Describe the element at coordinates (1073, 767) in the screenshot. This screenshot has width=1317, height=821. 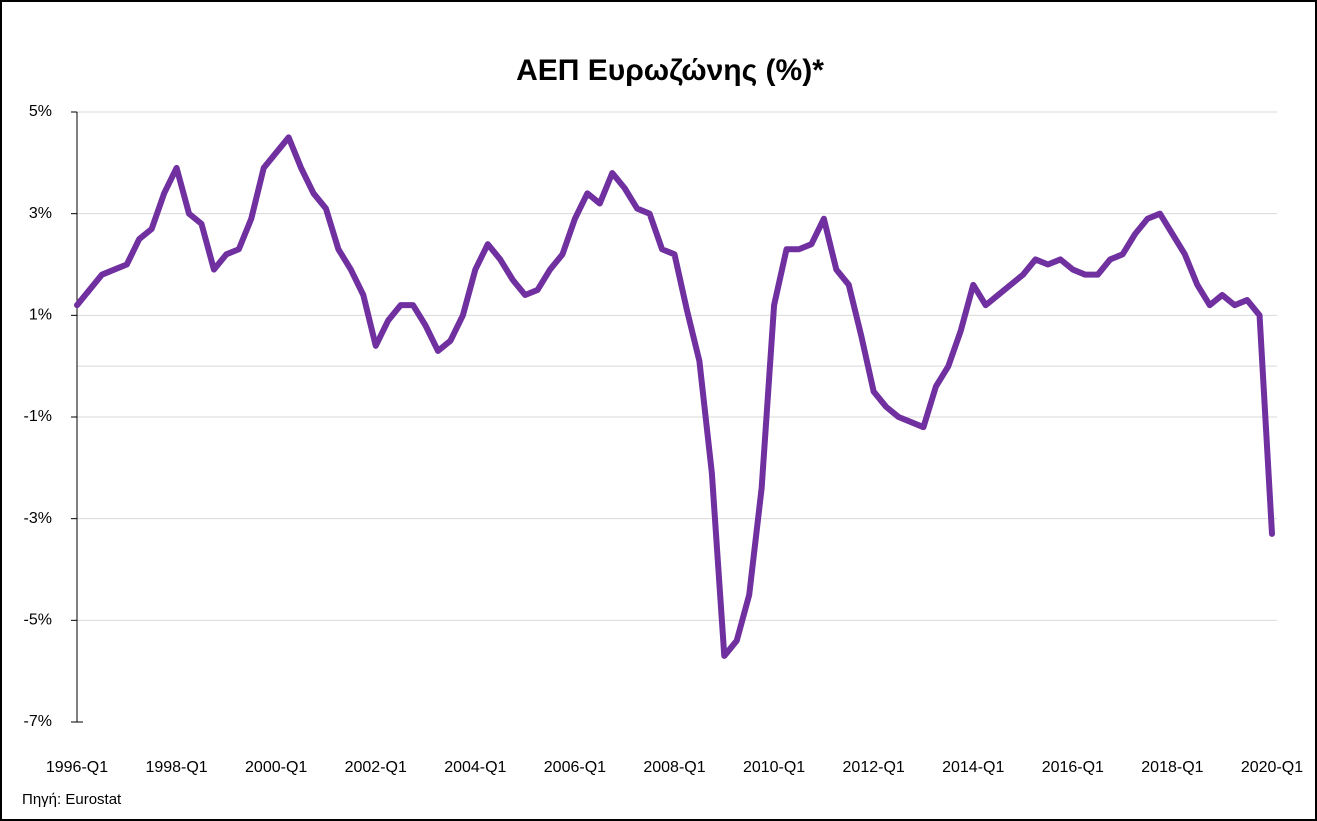
I see `x-tick-label: 2016-Q1` at that location.